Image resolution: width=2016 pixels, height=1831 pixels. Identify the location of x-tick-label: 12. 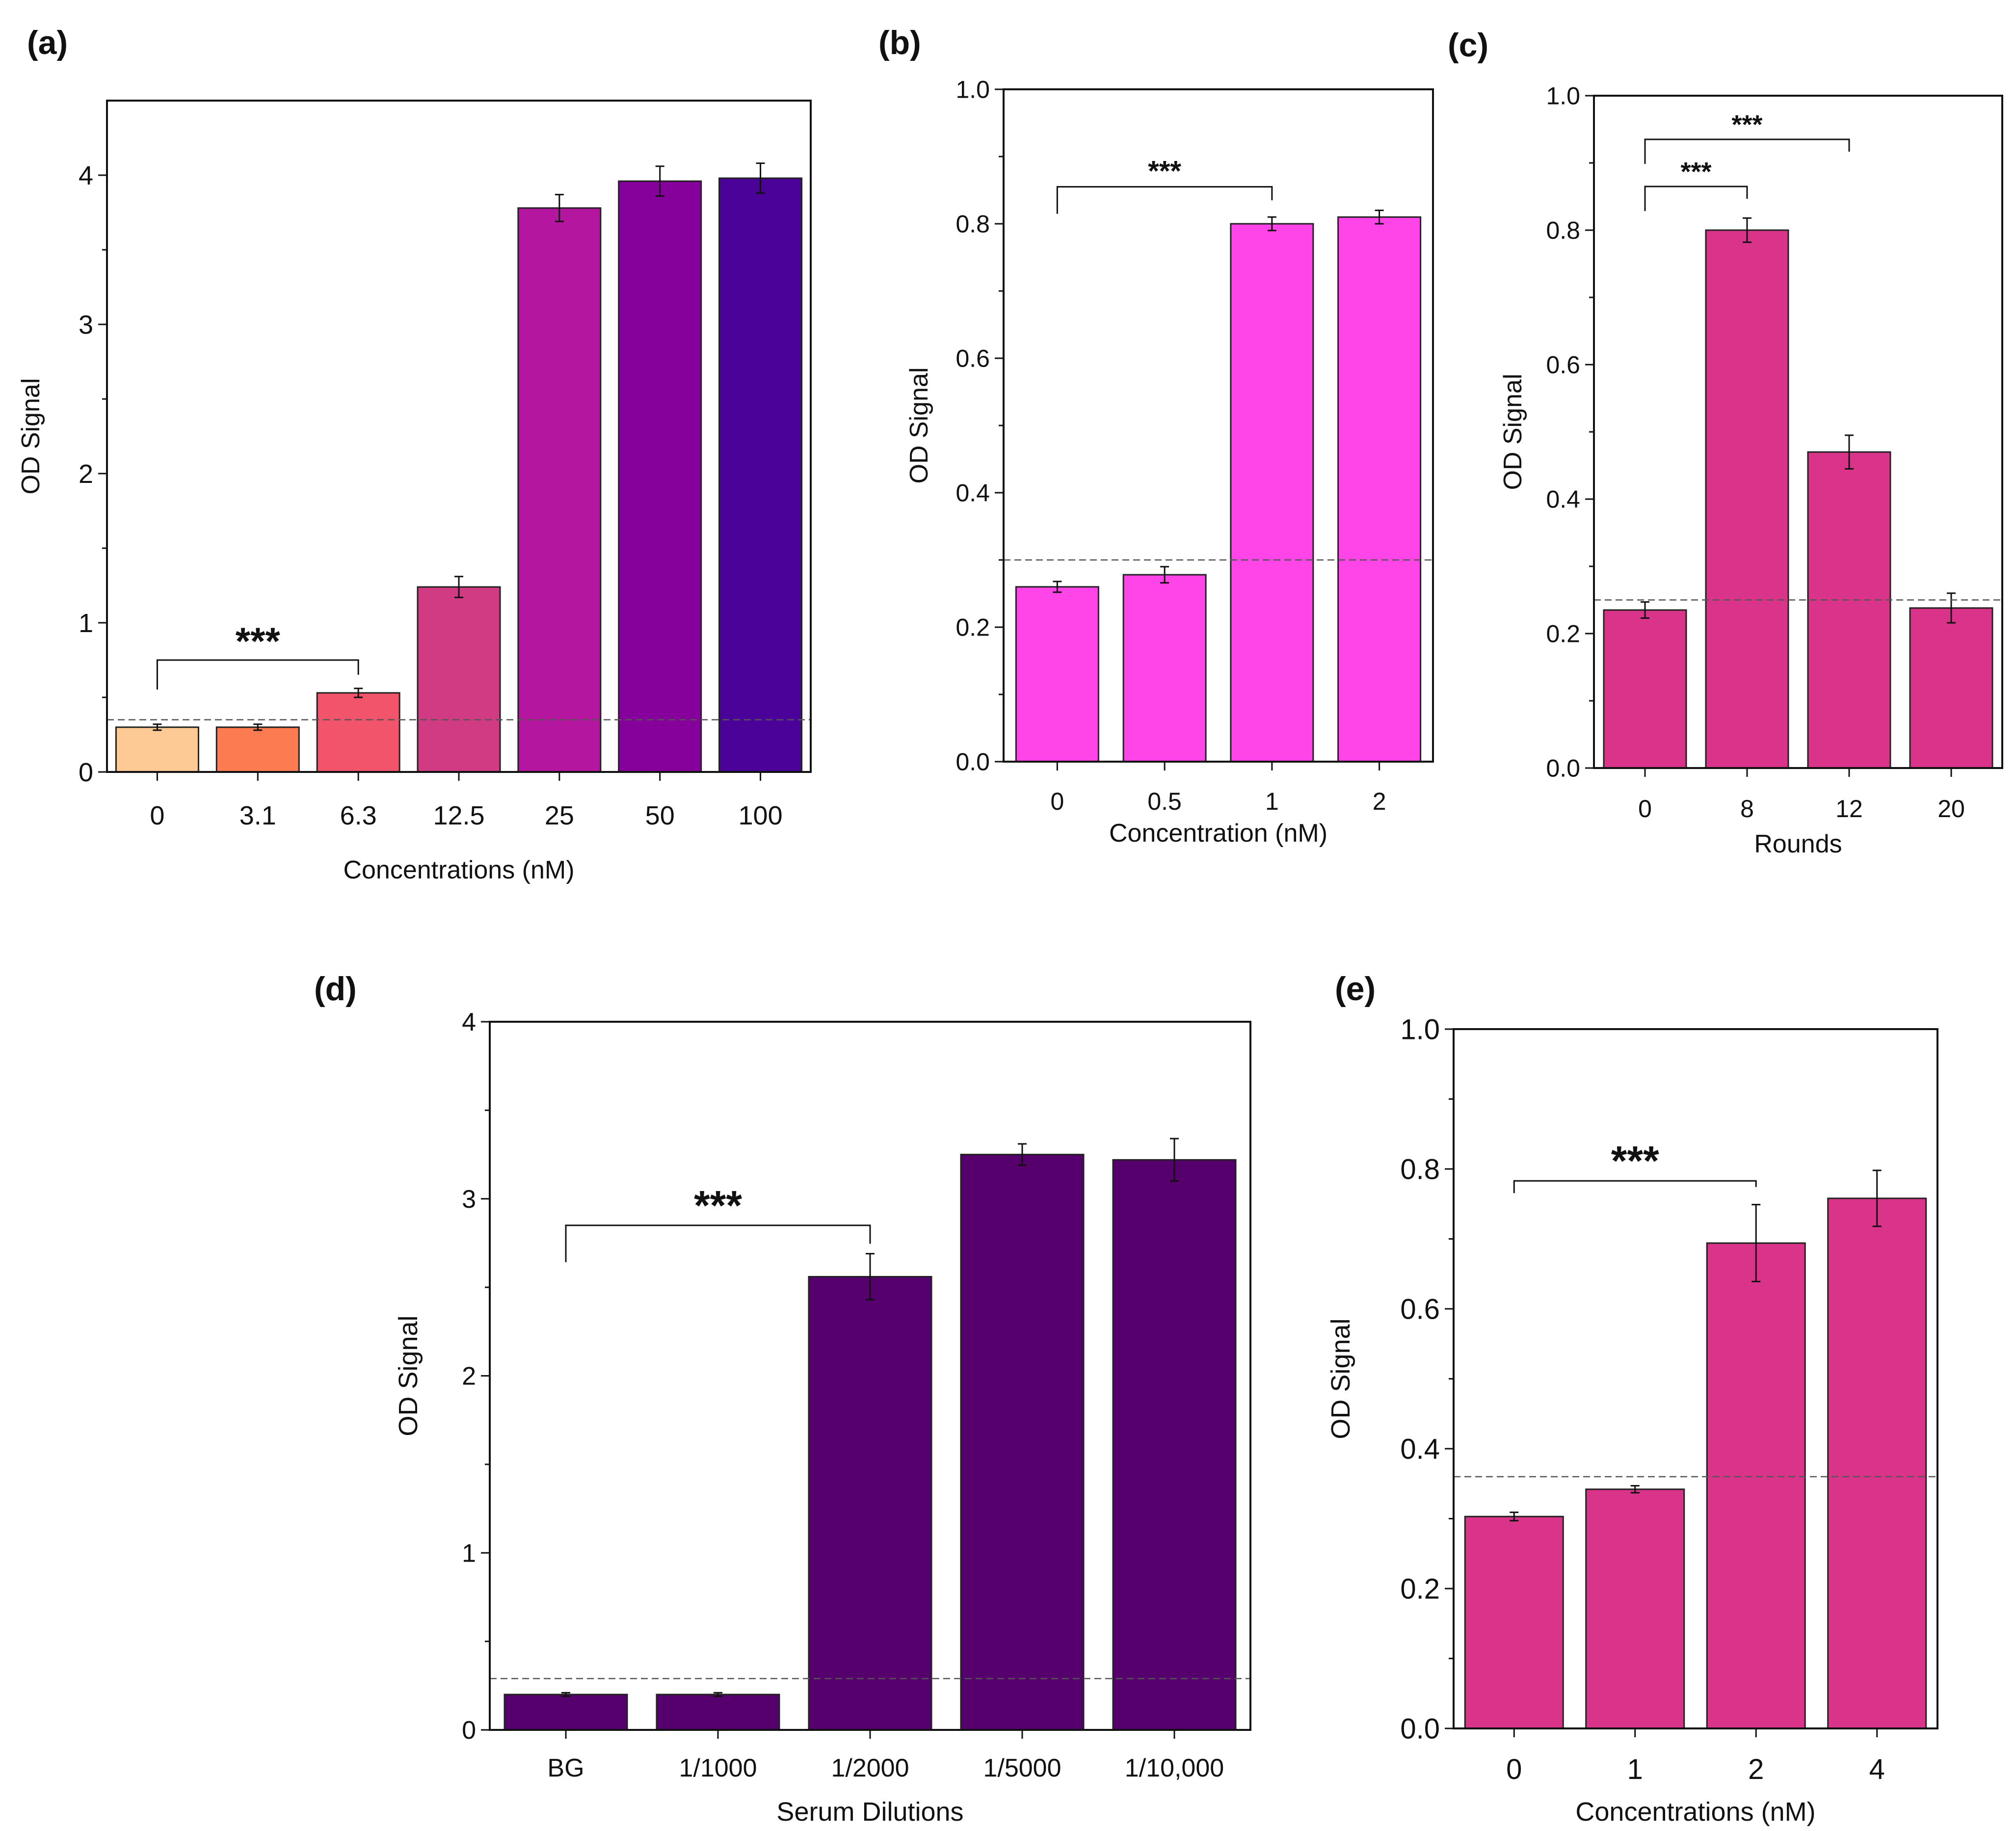
(1849, 809).